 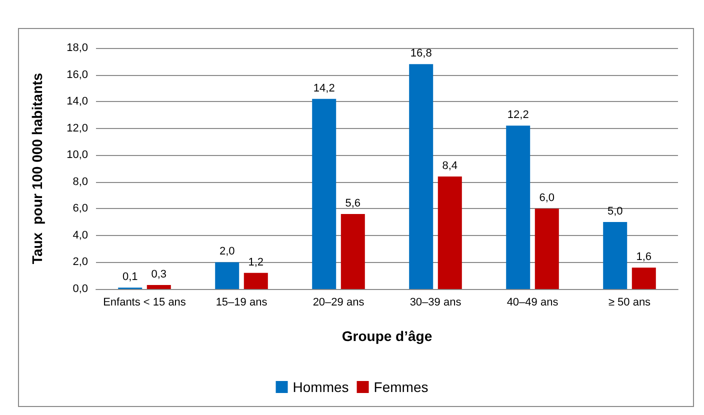 What do you see at coordinates (77, 48) in the screenshot?
I see `y-tick-label: 18,0` at bounding box center [77, 48].